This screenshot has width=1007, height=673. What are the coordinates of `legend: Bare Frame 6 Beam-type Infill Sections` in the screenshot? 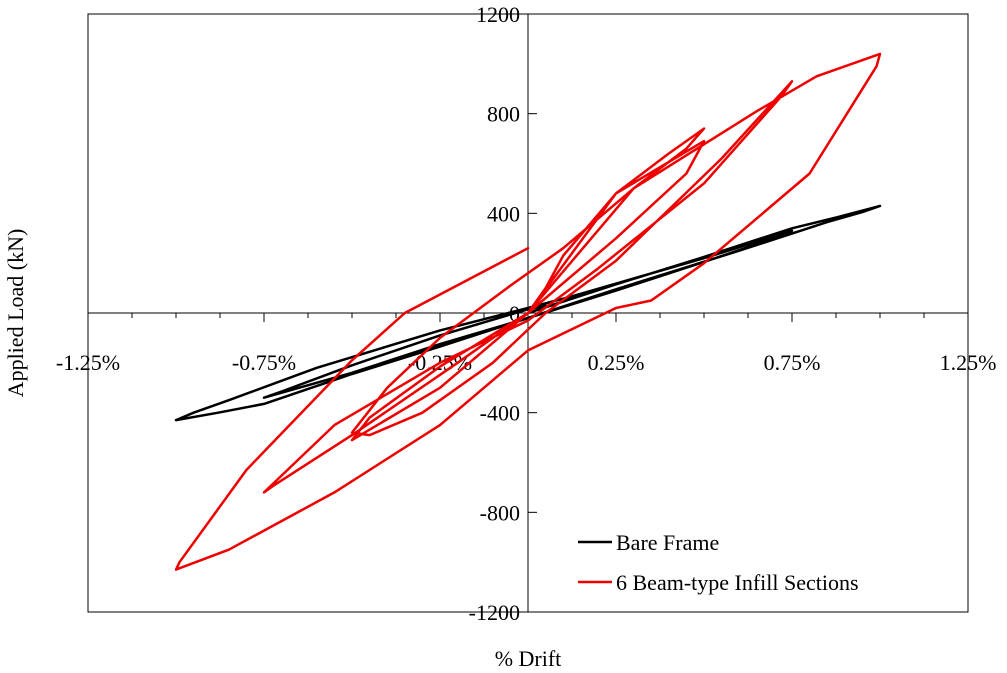 It's located at (718, 562).